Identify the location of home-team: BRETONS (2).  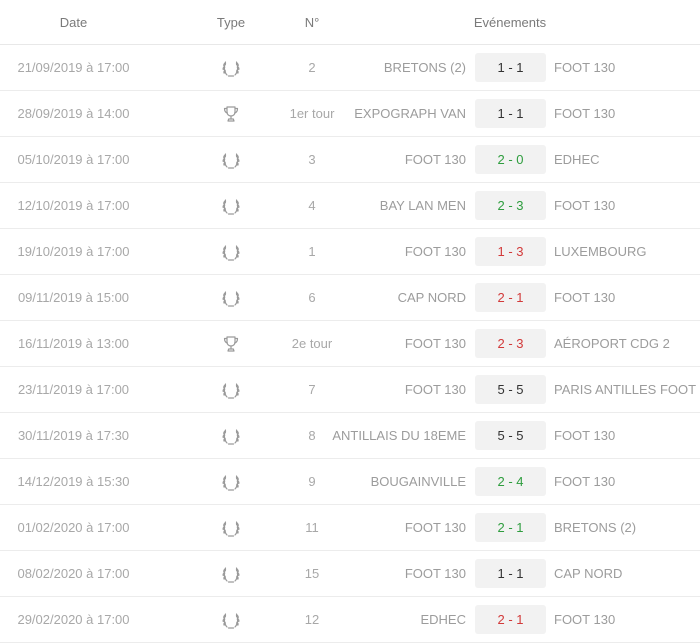
(424, 67).